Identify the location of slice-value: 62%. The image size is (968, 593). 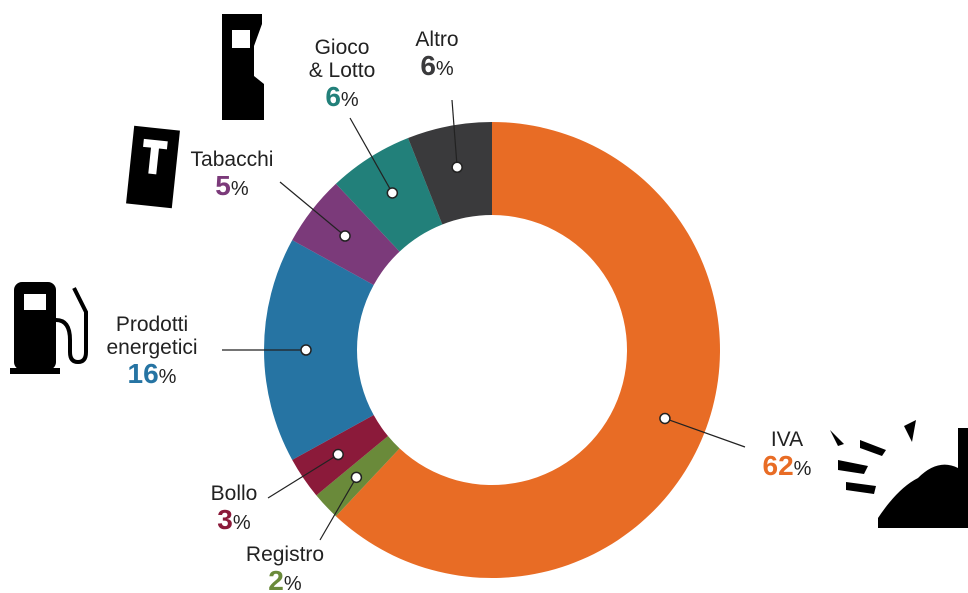
(787, 467).